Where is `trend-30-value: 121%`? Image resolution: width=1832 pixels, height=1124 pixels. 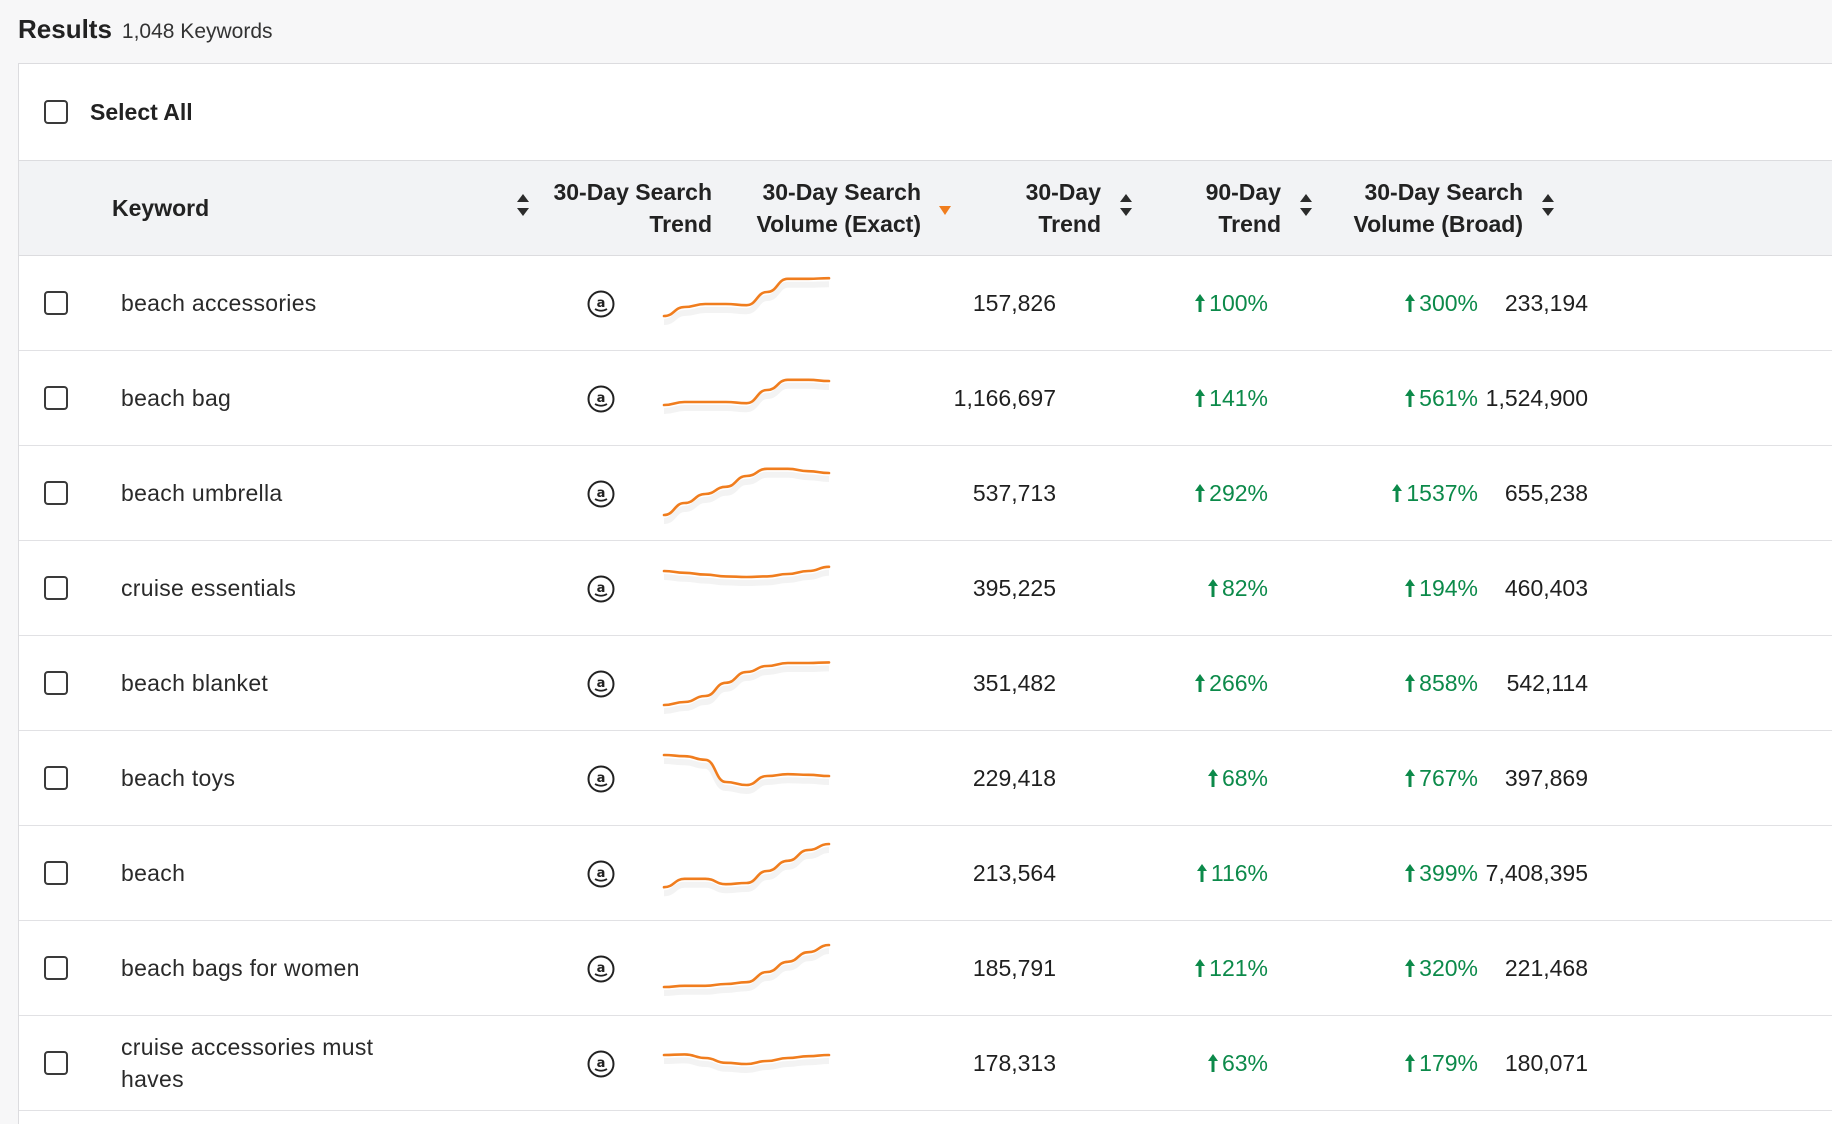
trend-30-value: 121% is located at coordinates (1230, 968).